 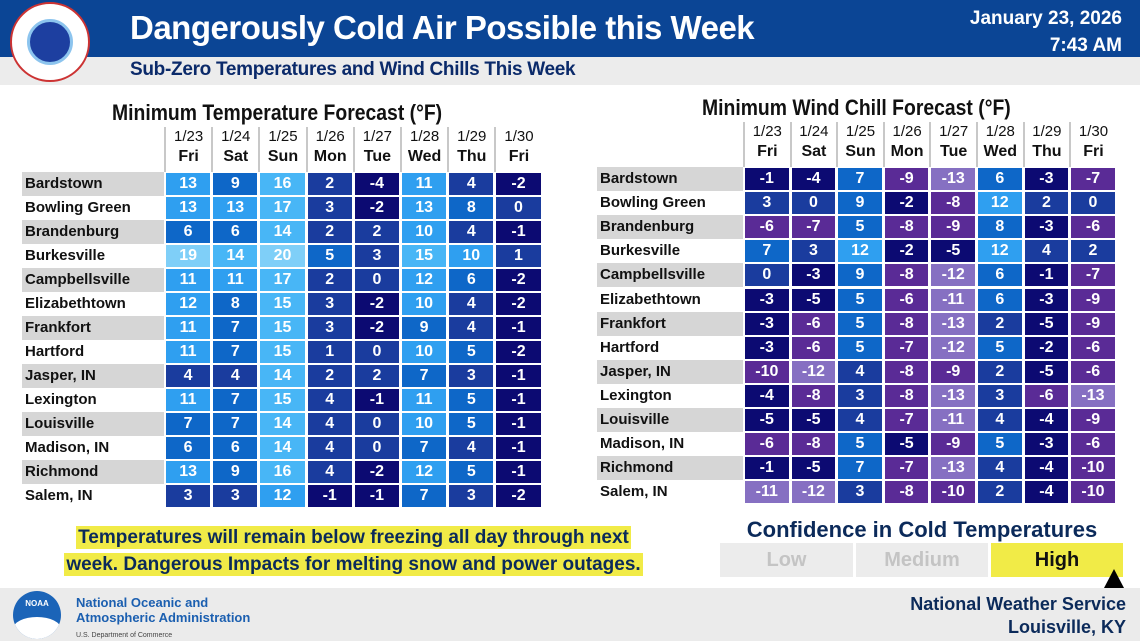 I want to click on nws-logo-emblem, so click(x=50, y=42).